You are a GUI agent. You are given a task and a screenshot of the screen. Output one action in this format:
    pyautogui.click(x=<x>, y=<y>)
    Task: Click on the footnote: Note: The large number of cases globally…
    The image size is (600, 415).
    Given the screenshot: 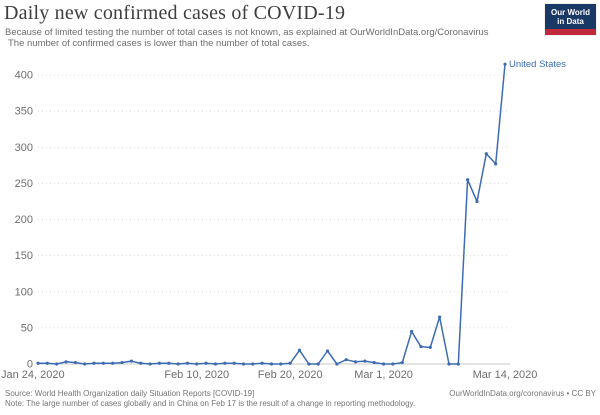 What is the action you would take?
    pyautogui.click(x=210, y=403)
    